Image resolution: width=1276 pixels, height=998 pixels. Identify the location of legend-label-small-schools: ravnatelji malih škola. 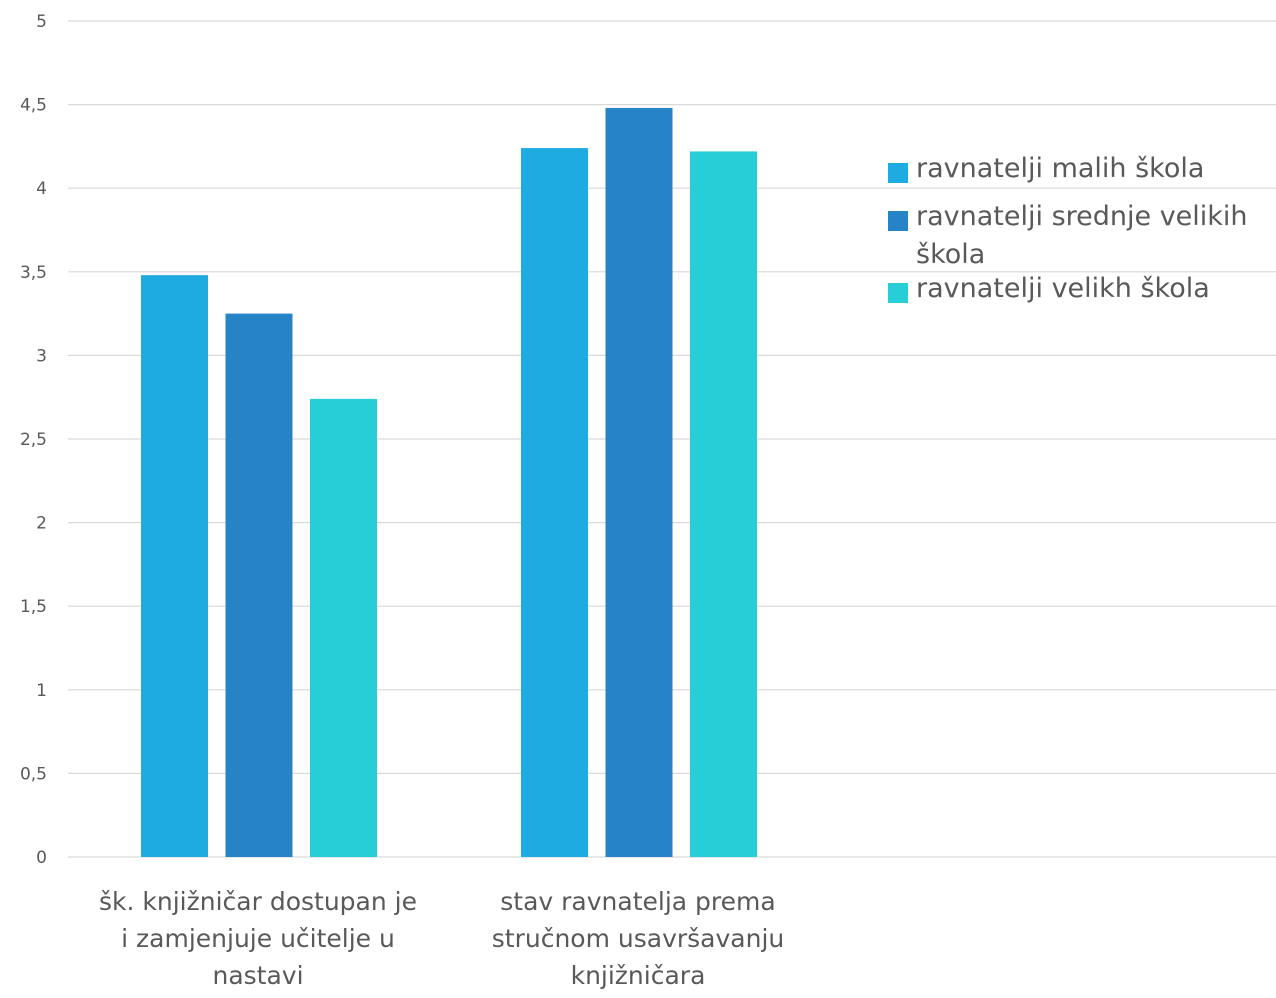
(1060, 168).